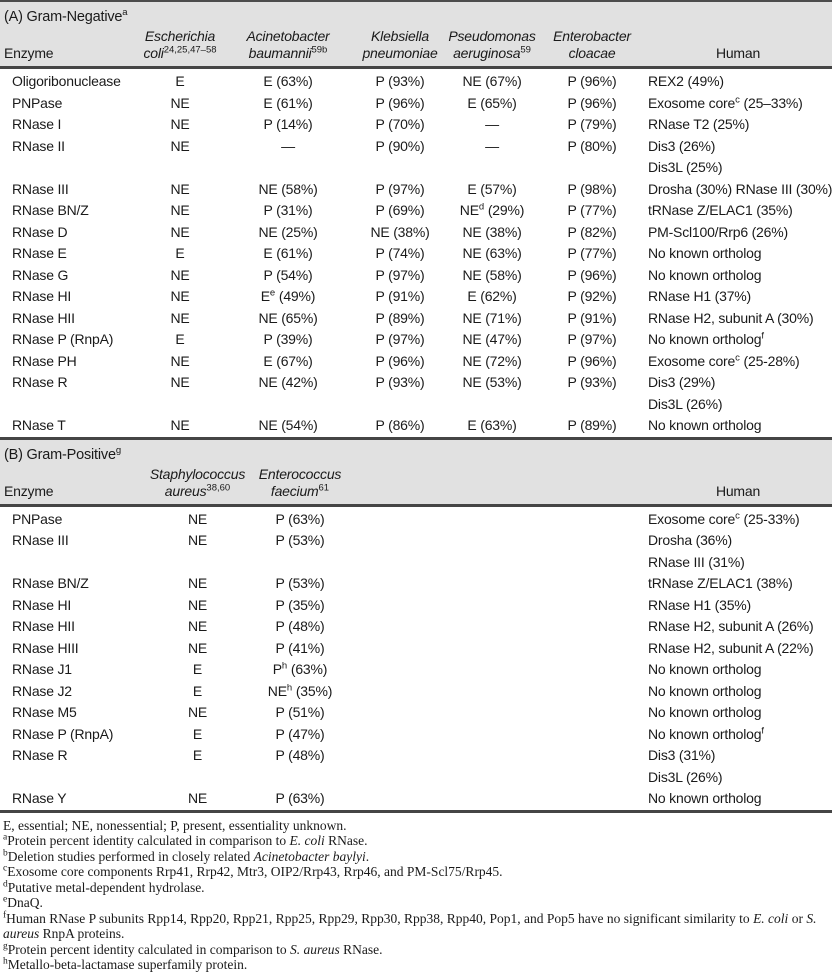 The height and width of the screenshot is (975, 832). What do you see at coordinates (300, 626) in the screenshot?
I see `essentiality-cell: P (48%)` at bounding box center [300, 626].